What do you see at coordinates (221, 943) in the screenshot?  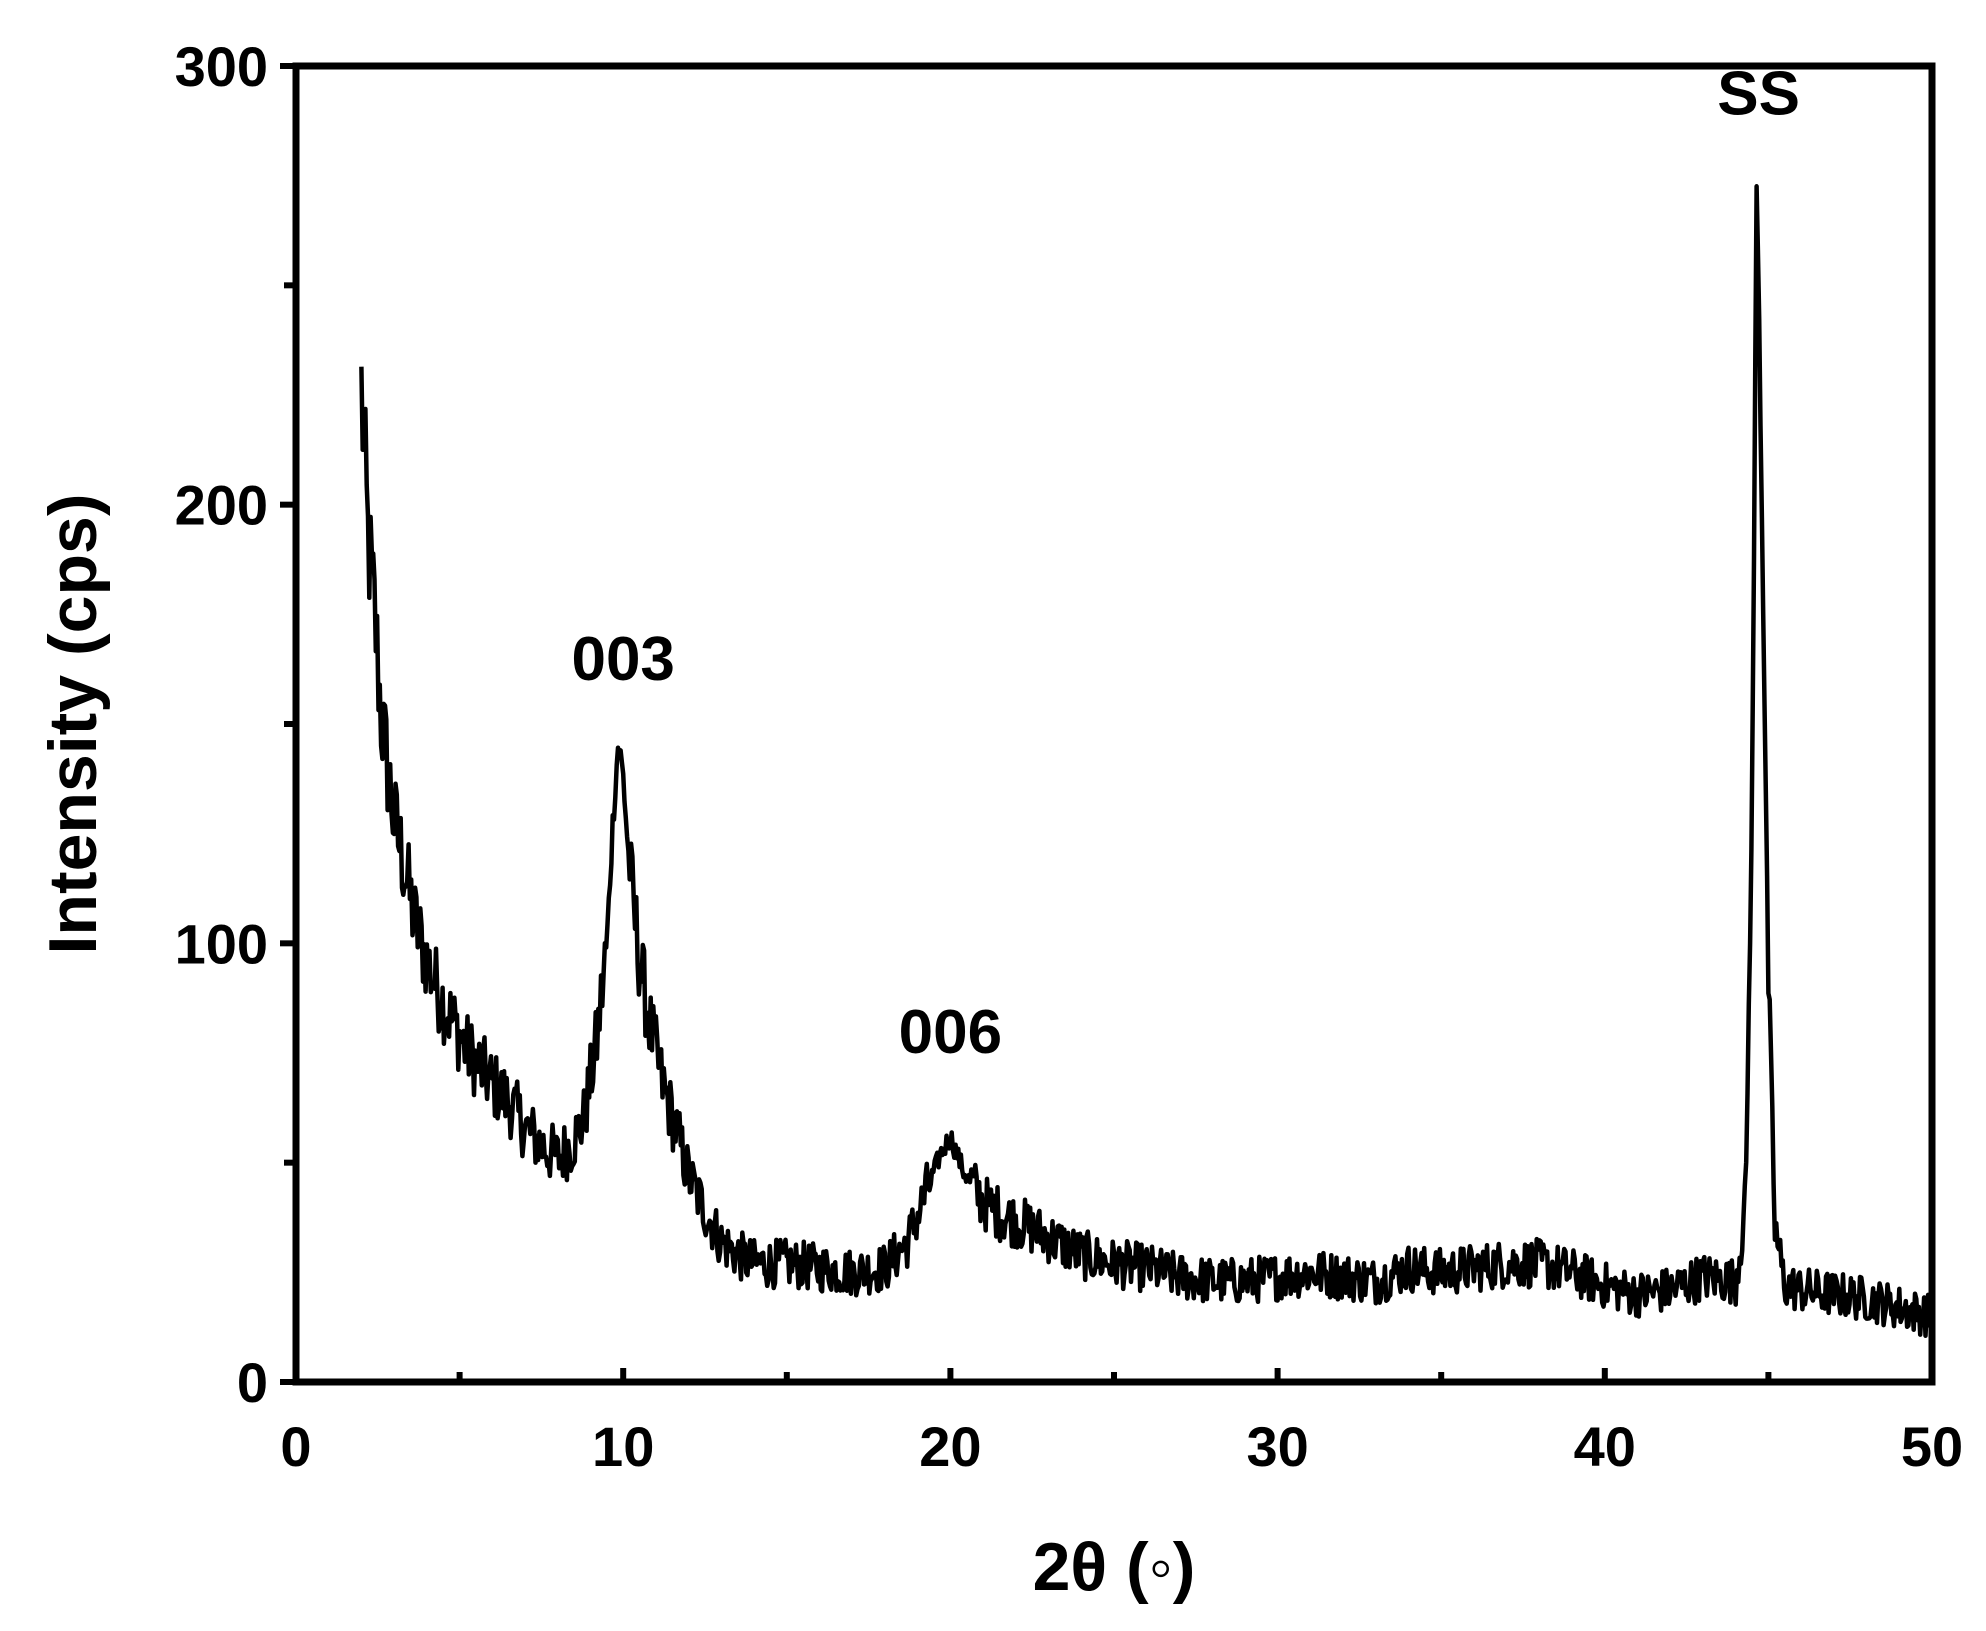 I see `y-tick-label: 100` at bounding box center [221, 943].